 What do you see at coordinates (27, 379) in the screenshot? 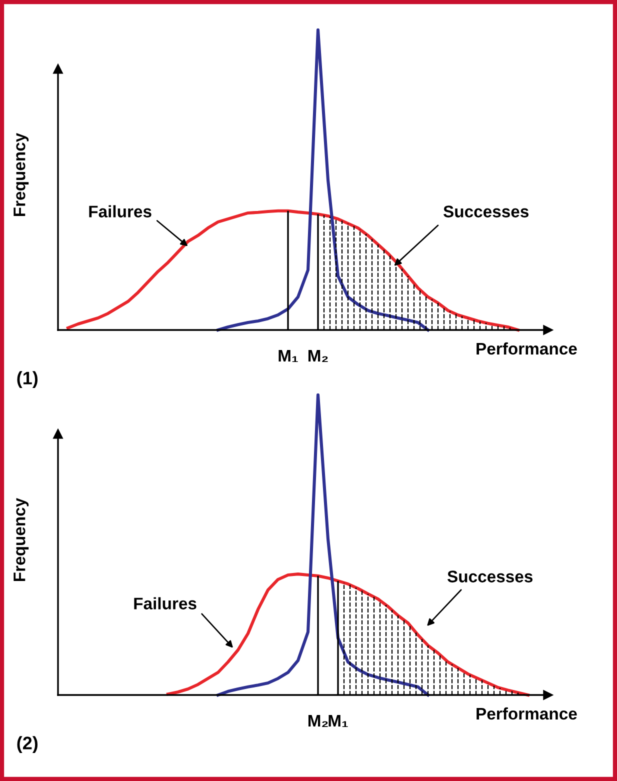
I see `text: (1)` at bounding box center [27, 379].